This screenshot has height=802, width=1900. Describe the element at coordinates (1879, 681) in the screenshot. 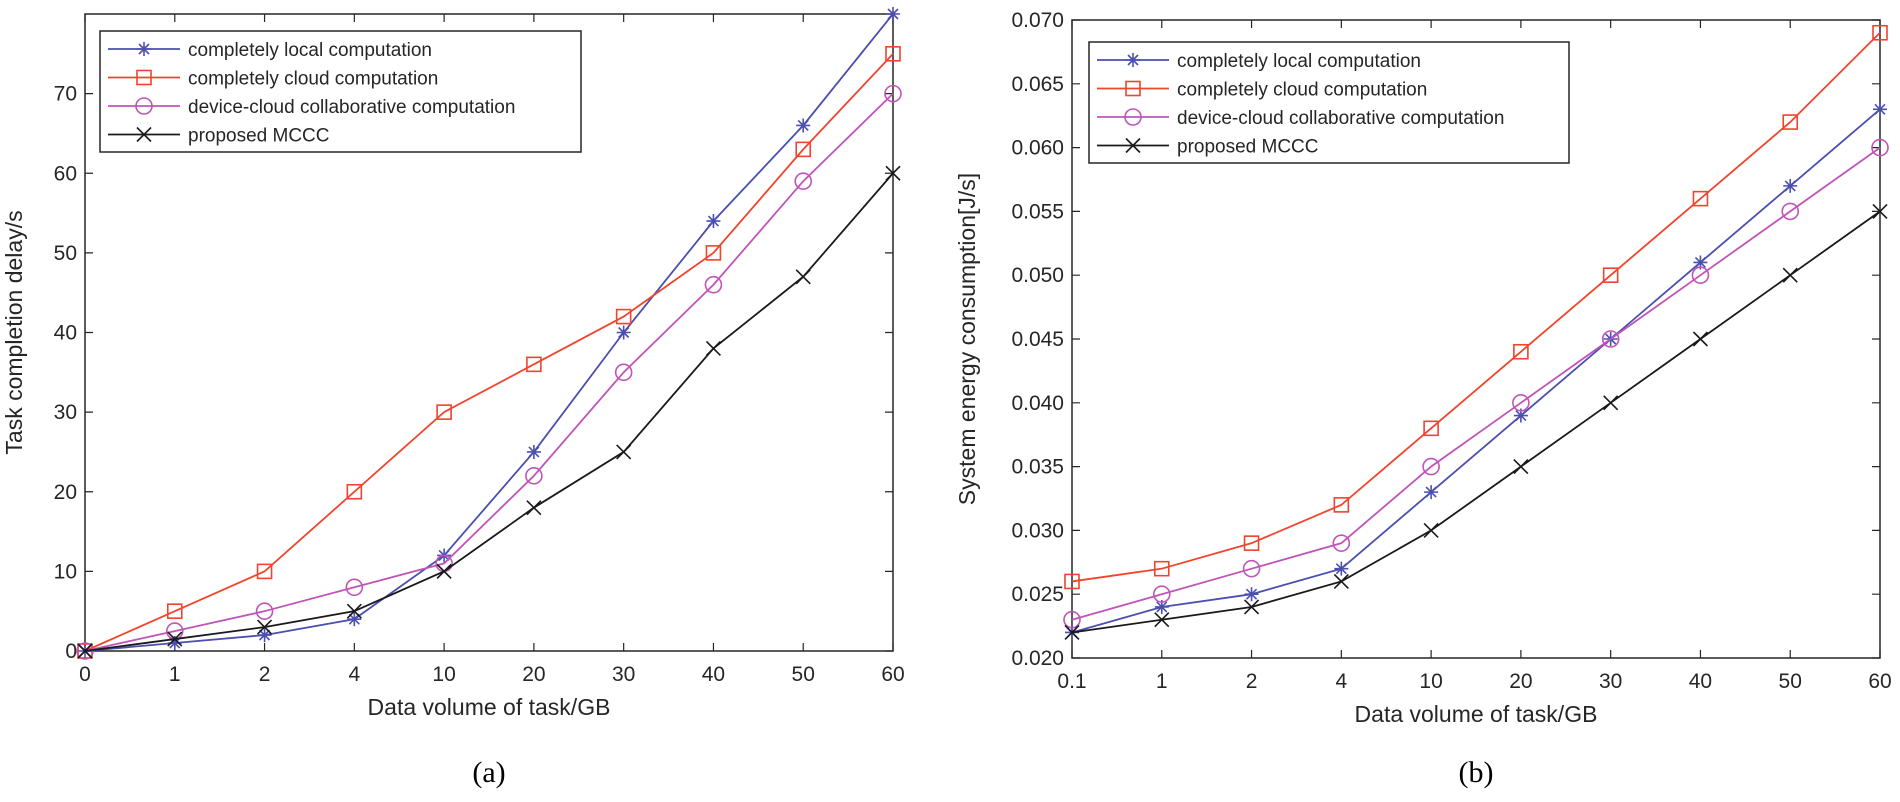

I see `x-tick-label: 60` at that location.